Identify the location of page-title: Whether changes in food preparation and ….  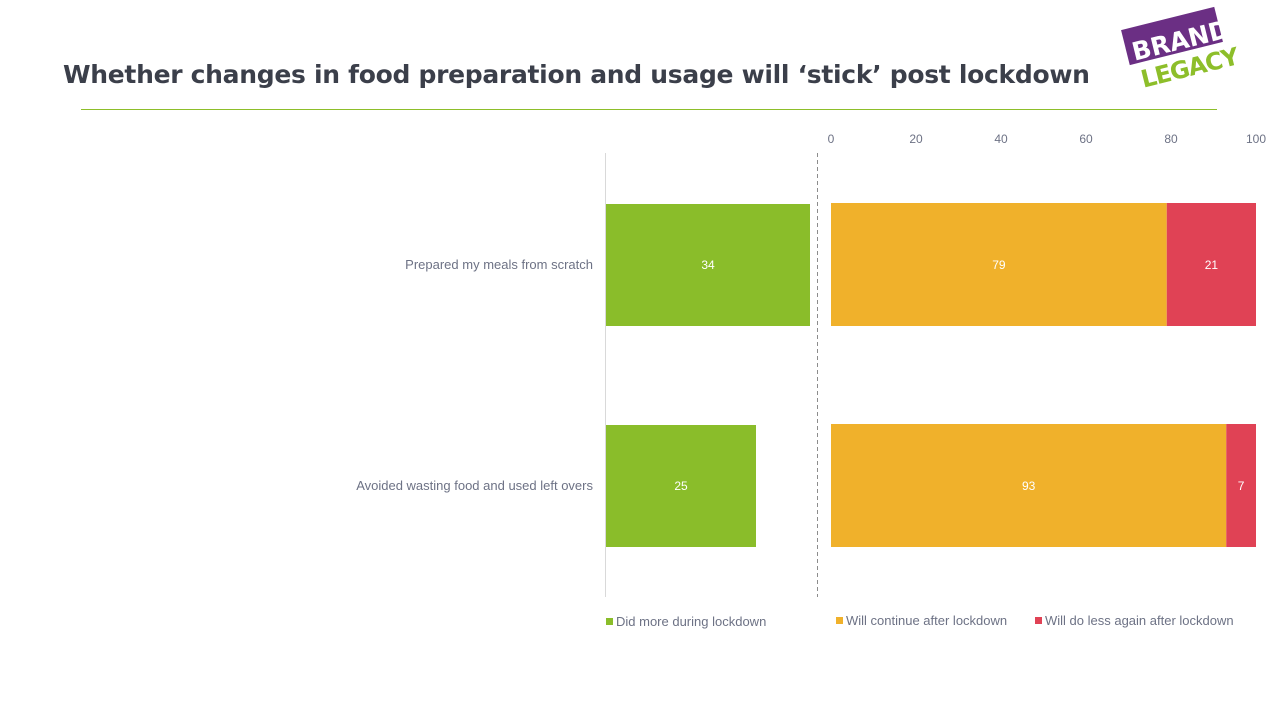
(576, 74).